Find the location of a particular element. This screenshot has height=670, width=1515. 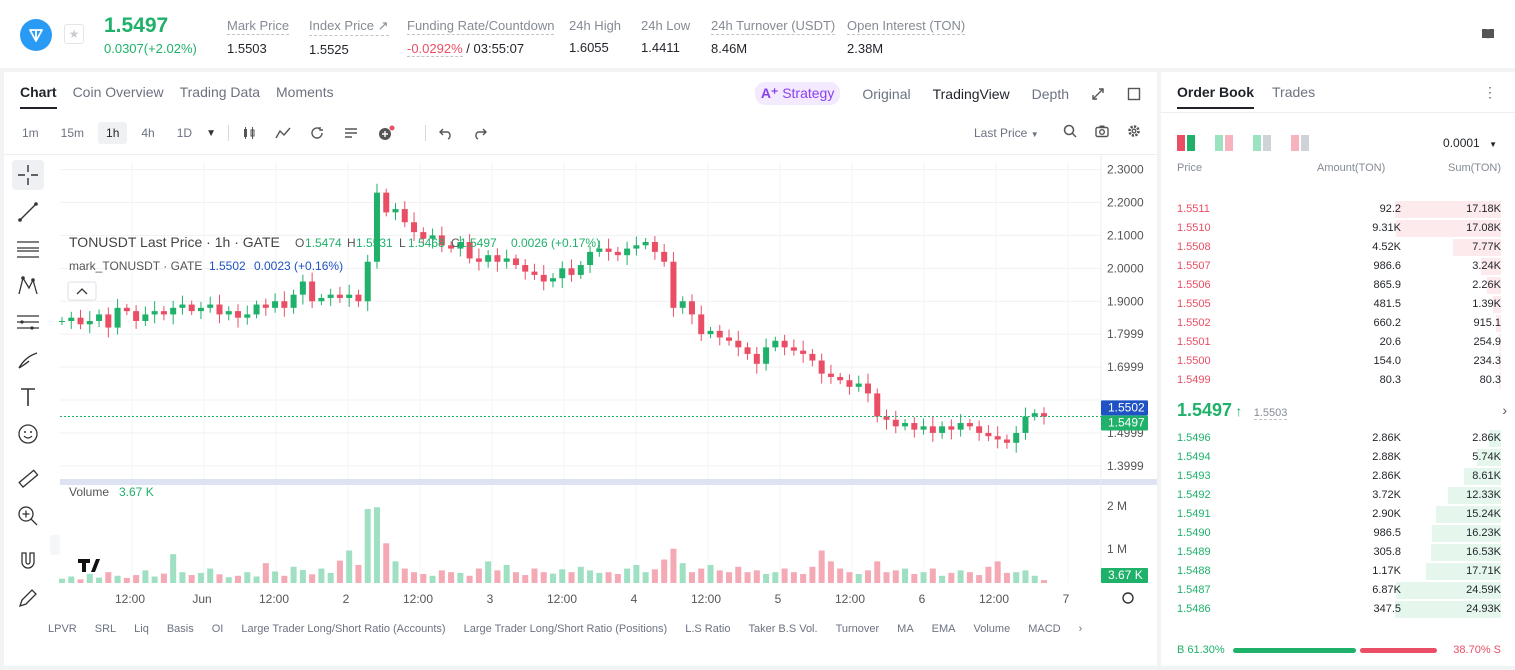

fib-icon is located at coordinates (28, 323).